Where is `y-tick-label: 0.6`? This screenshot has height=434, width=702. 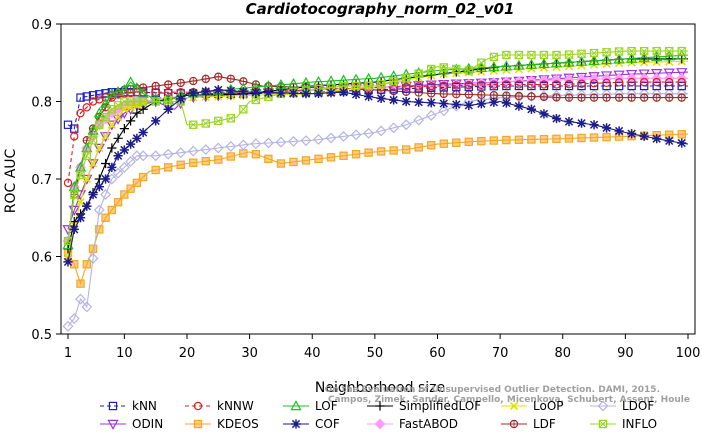
y-tick-label: 0.6 is located at coordinates (41, 258).